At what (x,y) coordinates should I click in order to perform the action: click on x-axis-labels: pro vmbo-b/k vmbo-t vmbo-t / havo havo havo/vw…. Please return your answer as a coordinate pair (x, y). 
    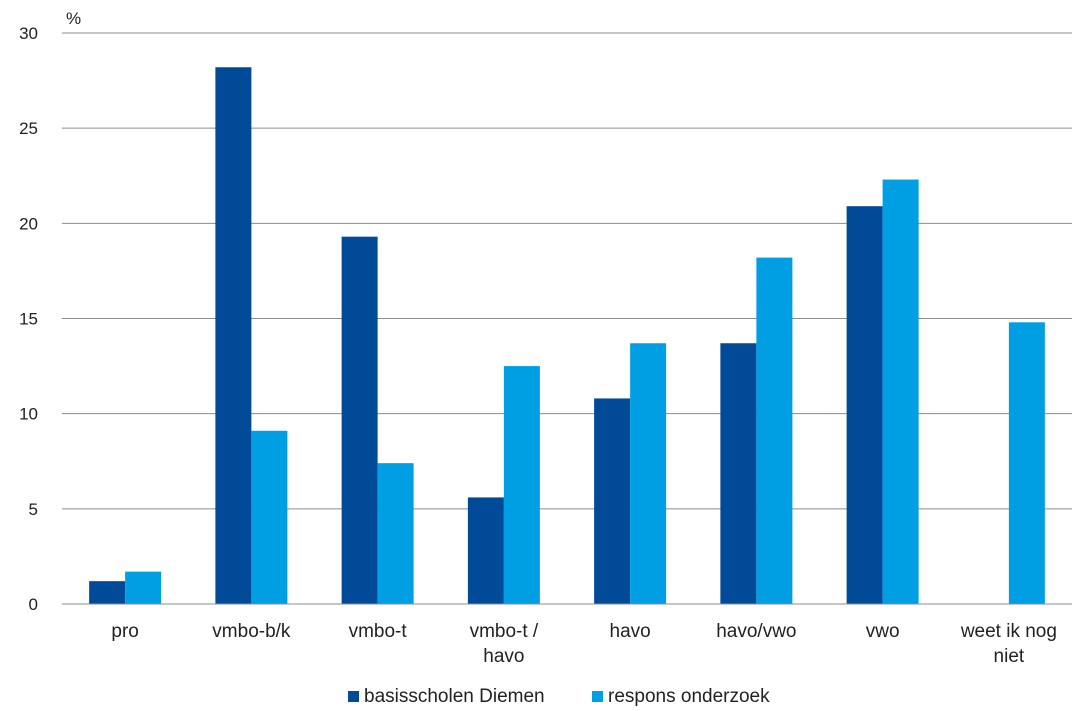
    Looking at the image, I should click on (584, 644).